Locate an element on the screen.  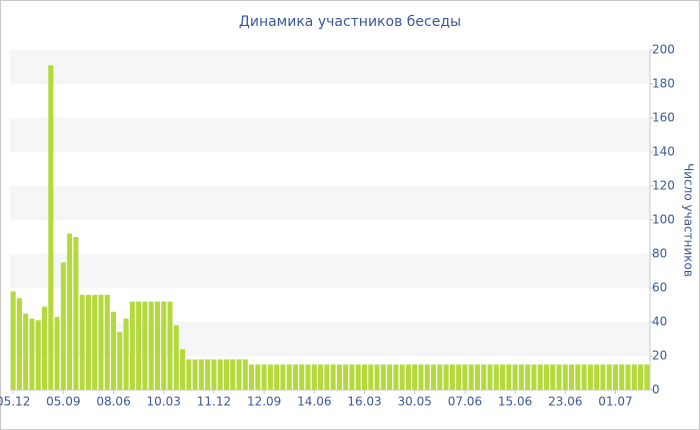
x-tick-label: 10.03 is located at coordinates (164, 402).